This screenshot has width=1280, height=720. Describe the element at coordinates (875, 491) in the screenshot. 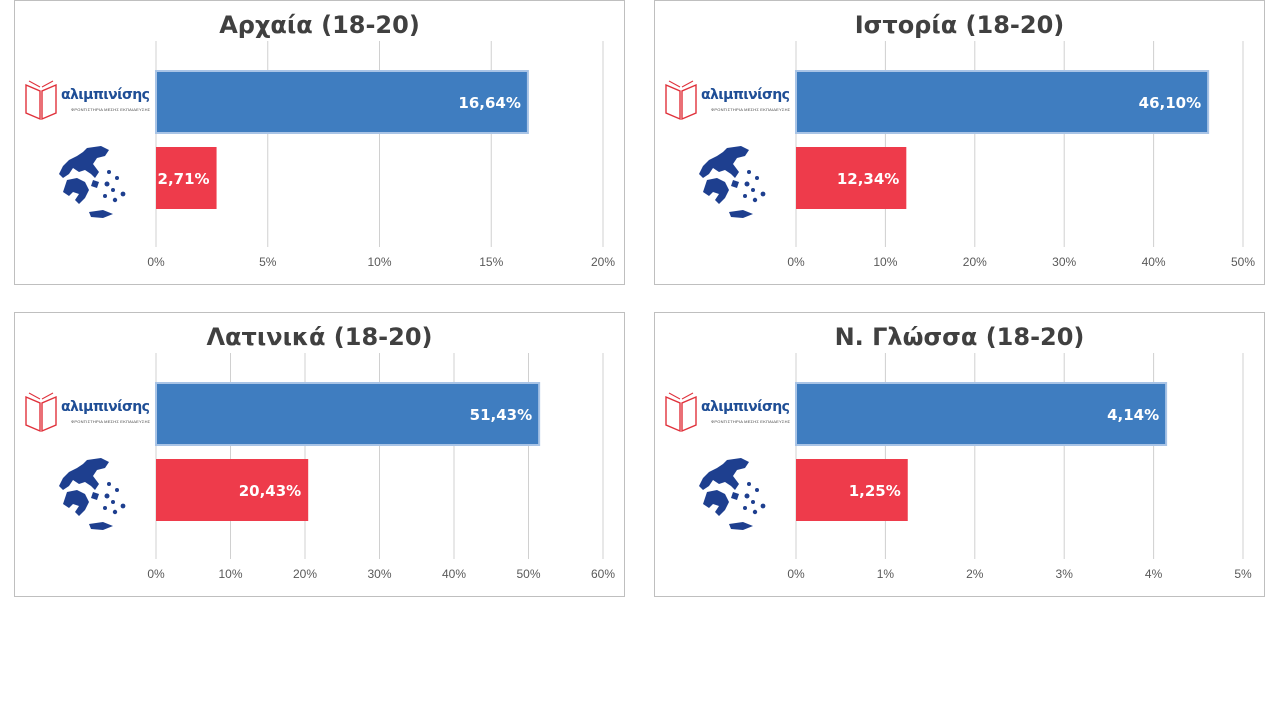

I see `data-label: 1,25%` at that location.